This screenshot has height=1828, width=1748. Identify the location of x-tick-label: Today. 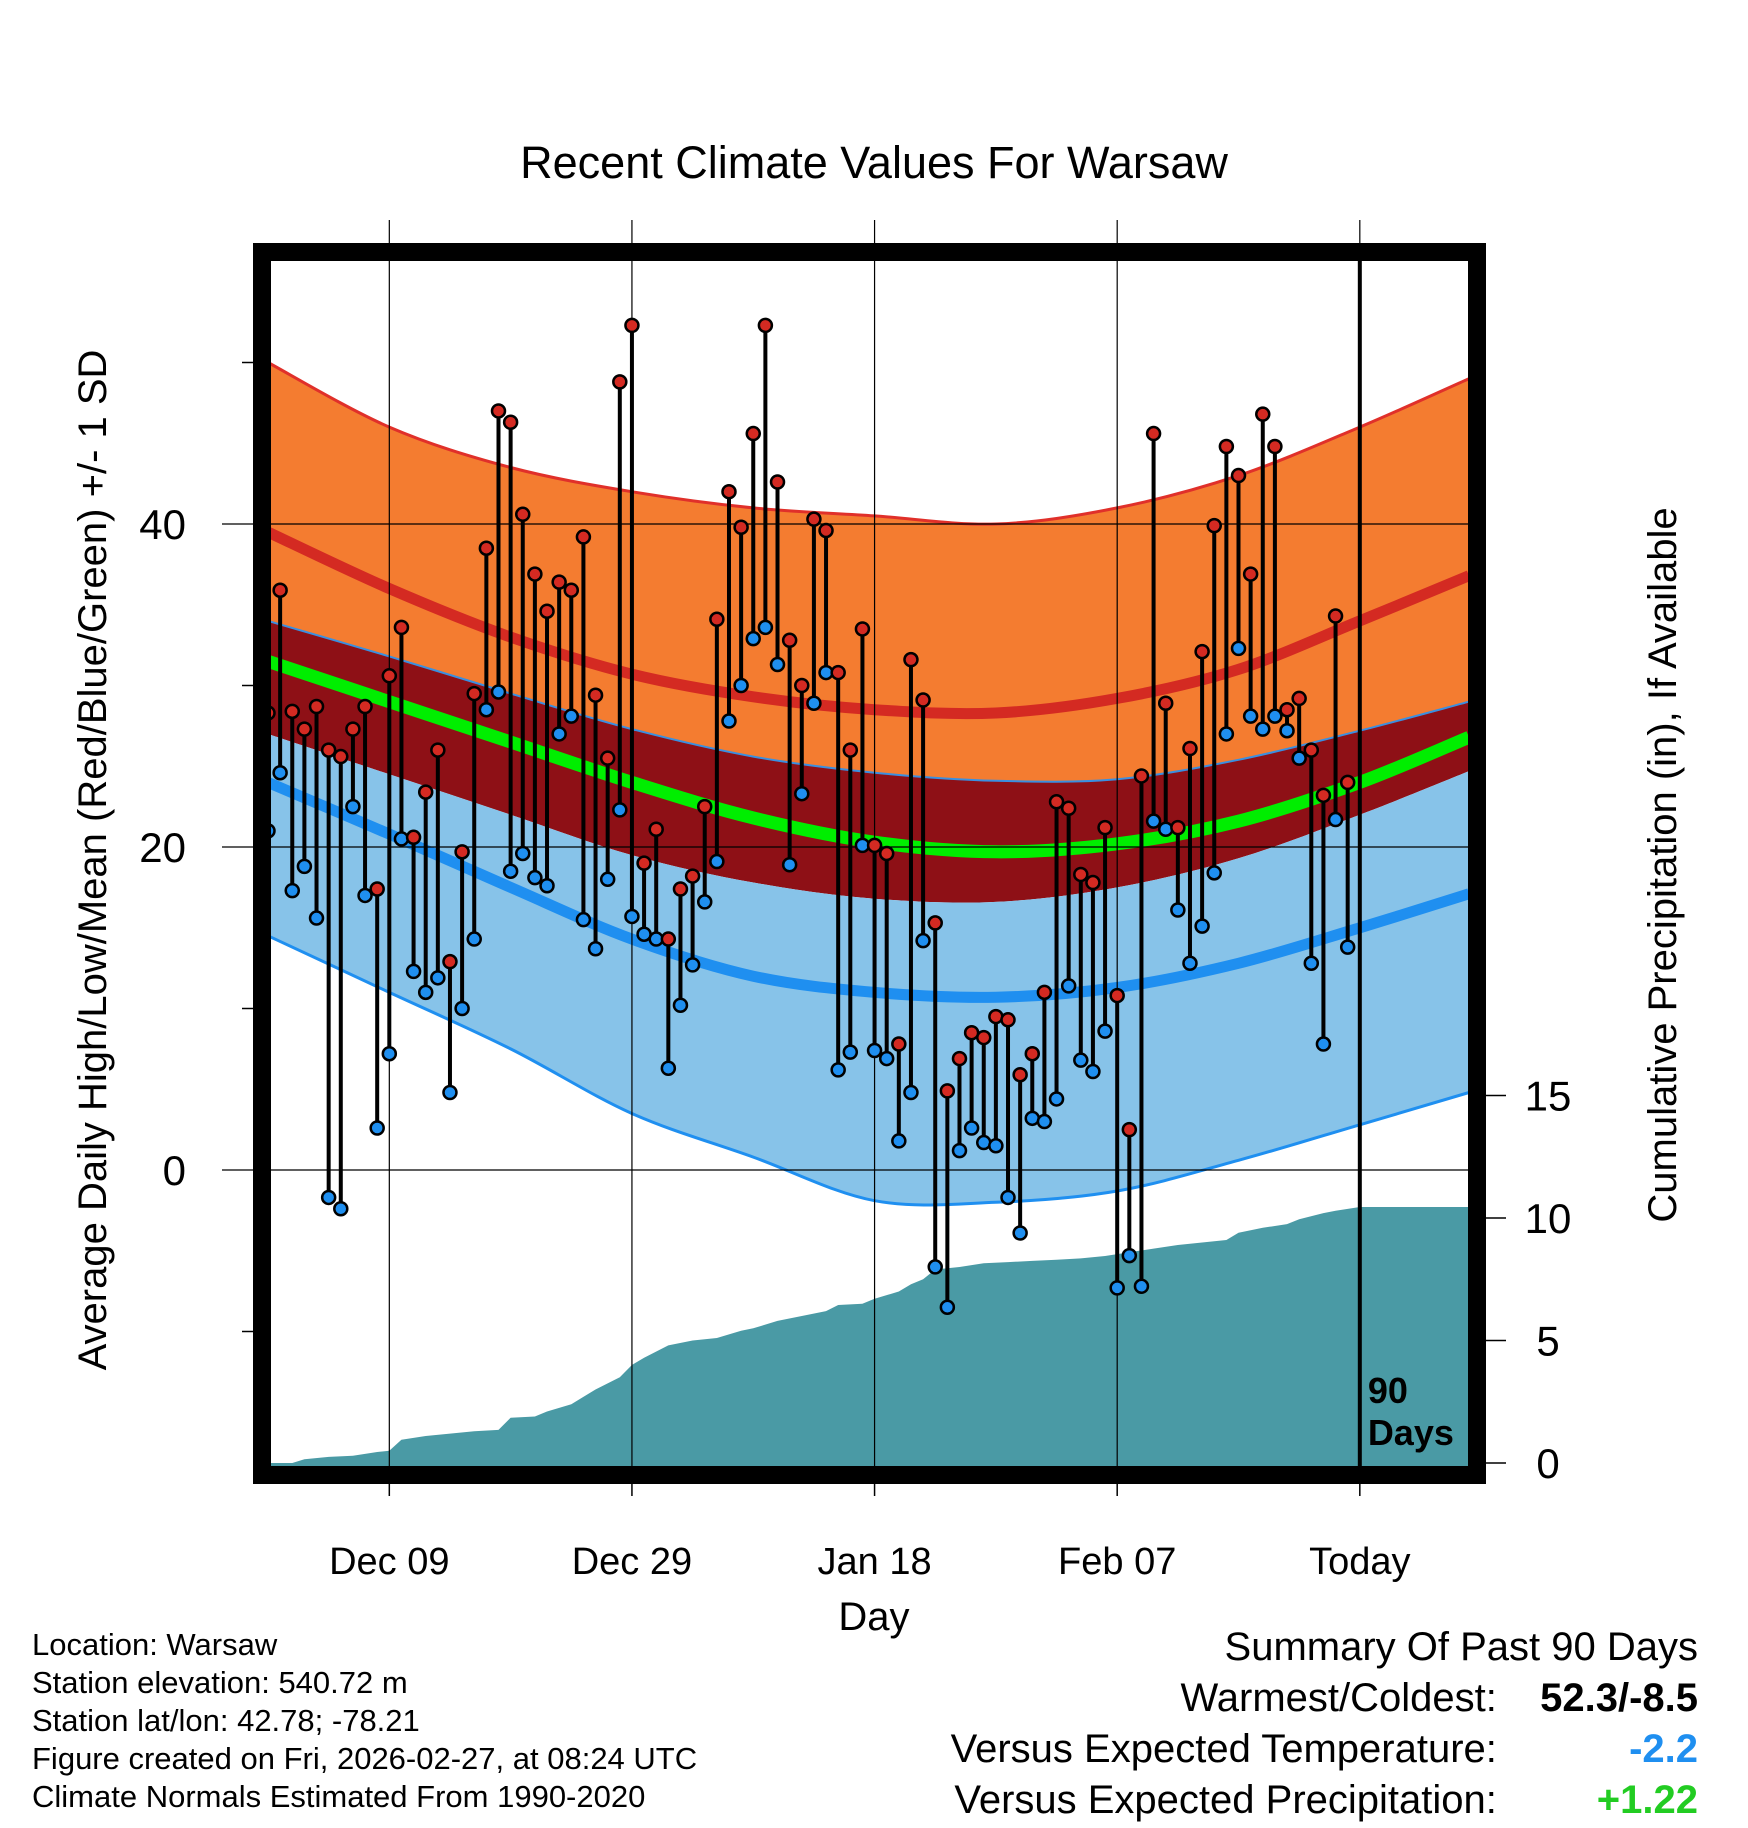
(1359, 1562).